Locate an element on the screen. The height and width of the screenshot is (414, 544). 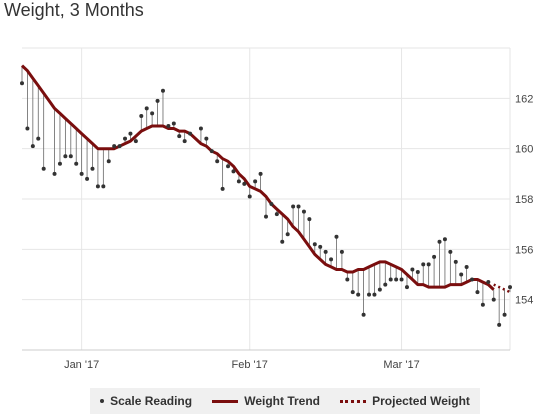
x-tick-label: Feb '17 is located at coordinates (250, 365).